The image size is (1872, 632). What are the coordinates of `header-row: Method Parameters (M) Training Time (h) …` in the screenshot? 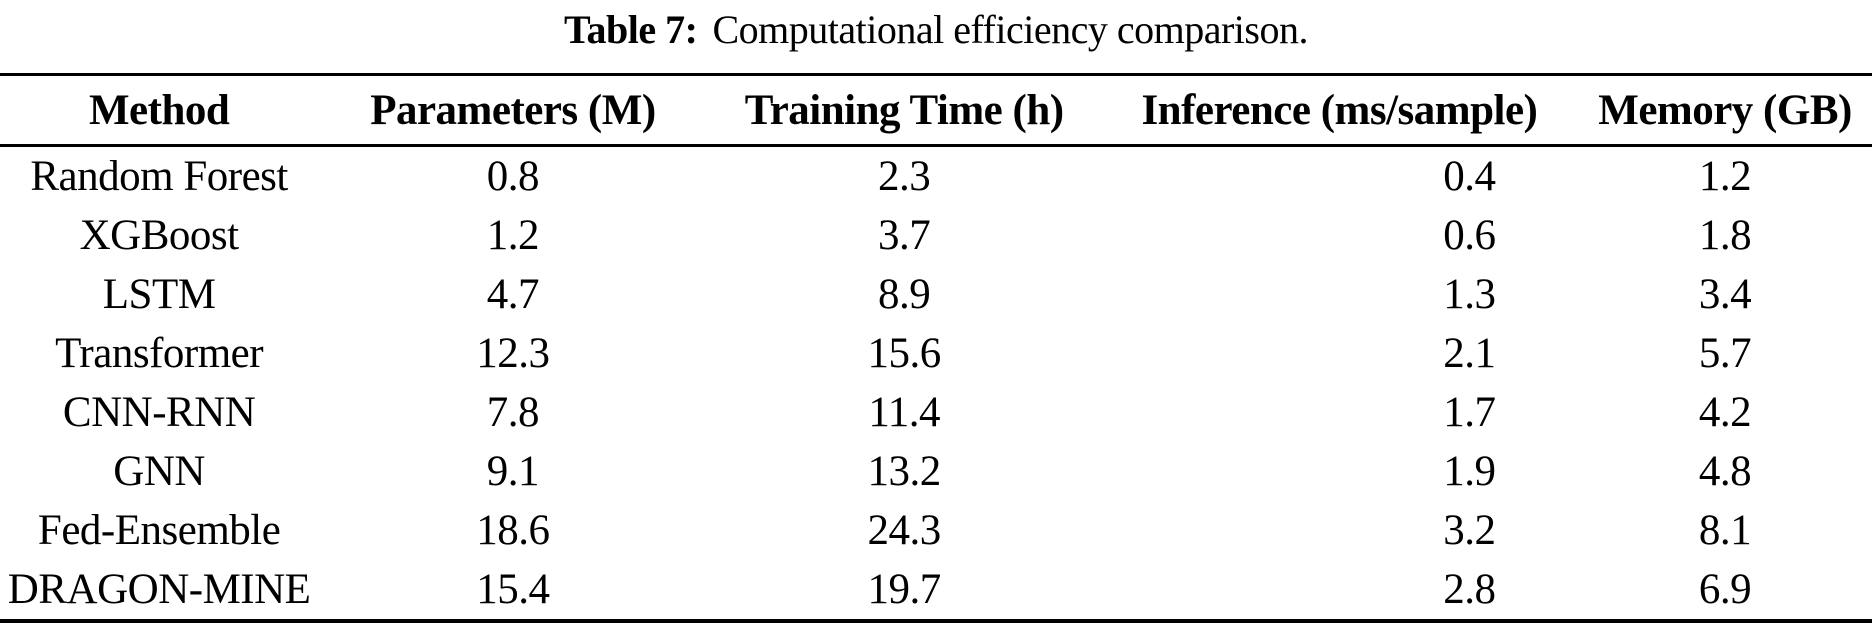 It's located at (936, 110).